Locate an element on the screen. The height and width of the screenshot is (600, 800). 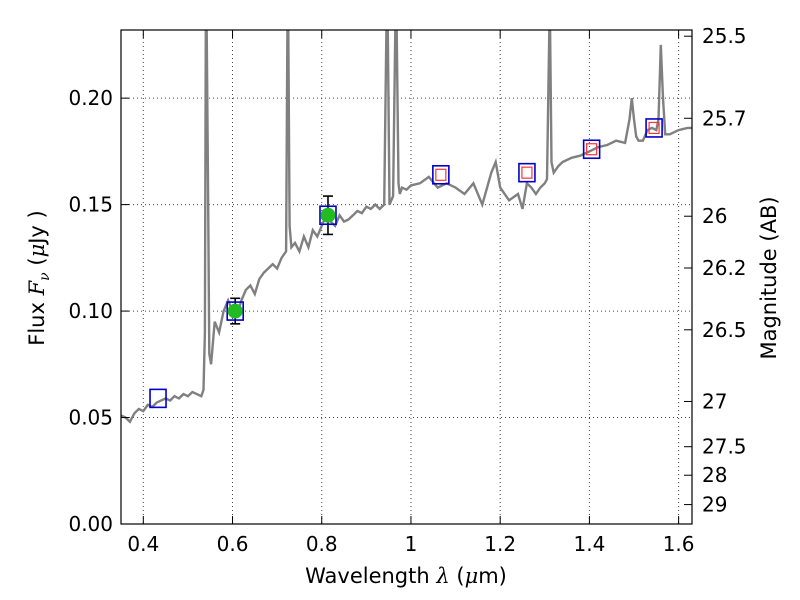
magnitude-tick-label: 29 is located at coordinates (714, 505).